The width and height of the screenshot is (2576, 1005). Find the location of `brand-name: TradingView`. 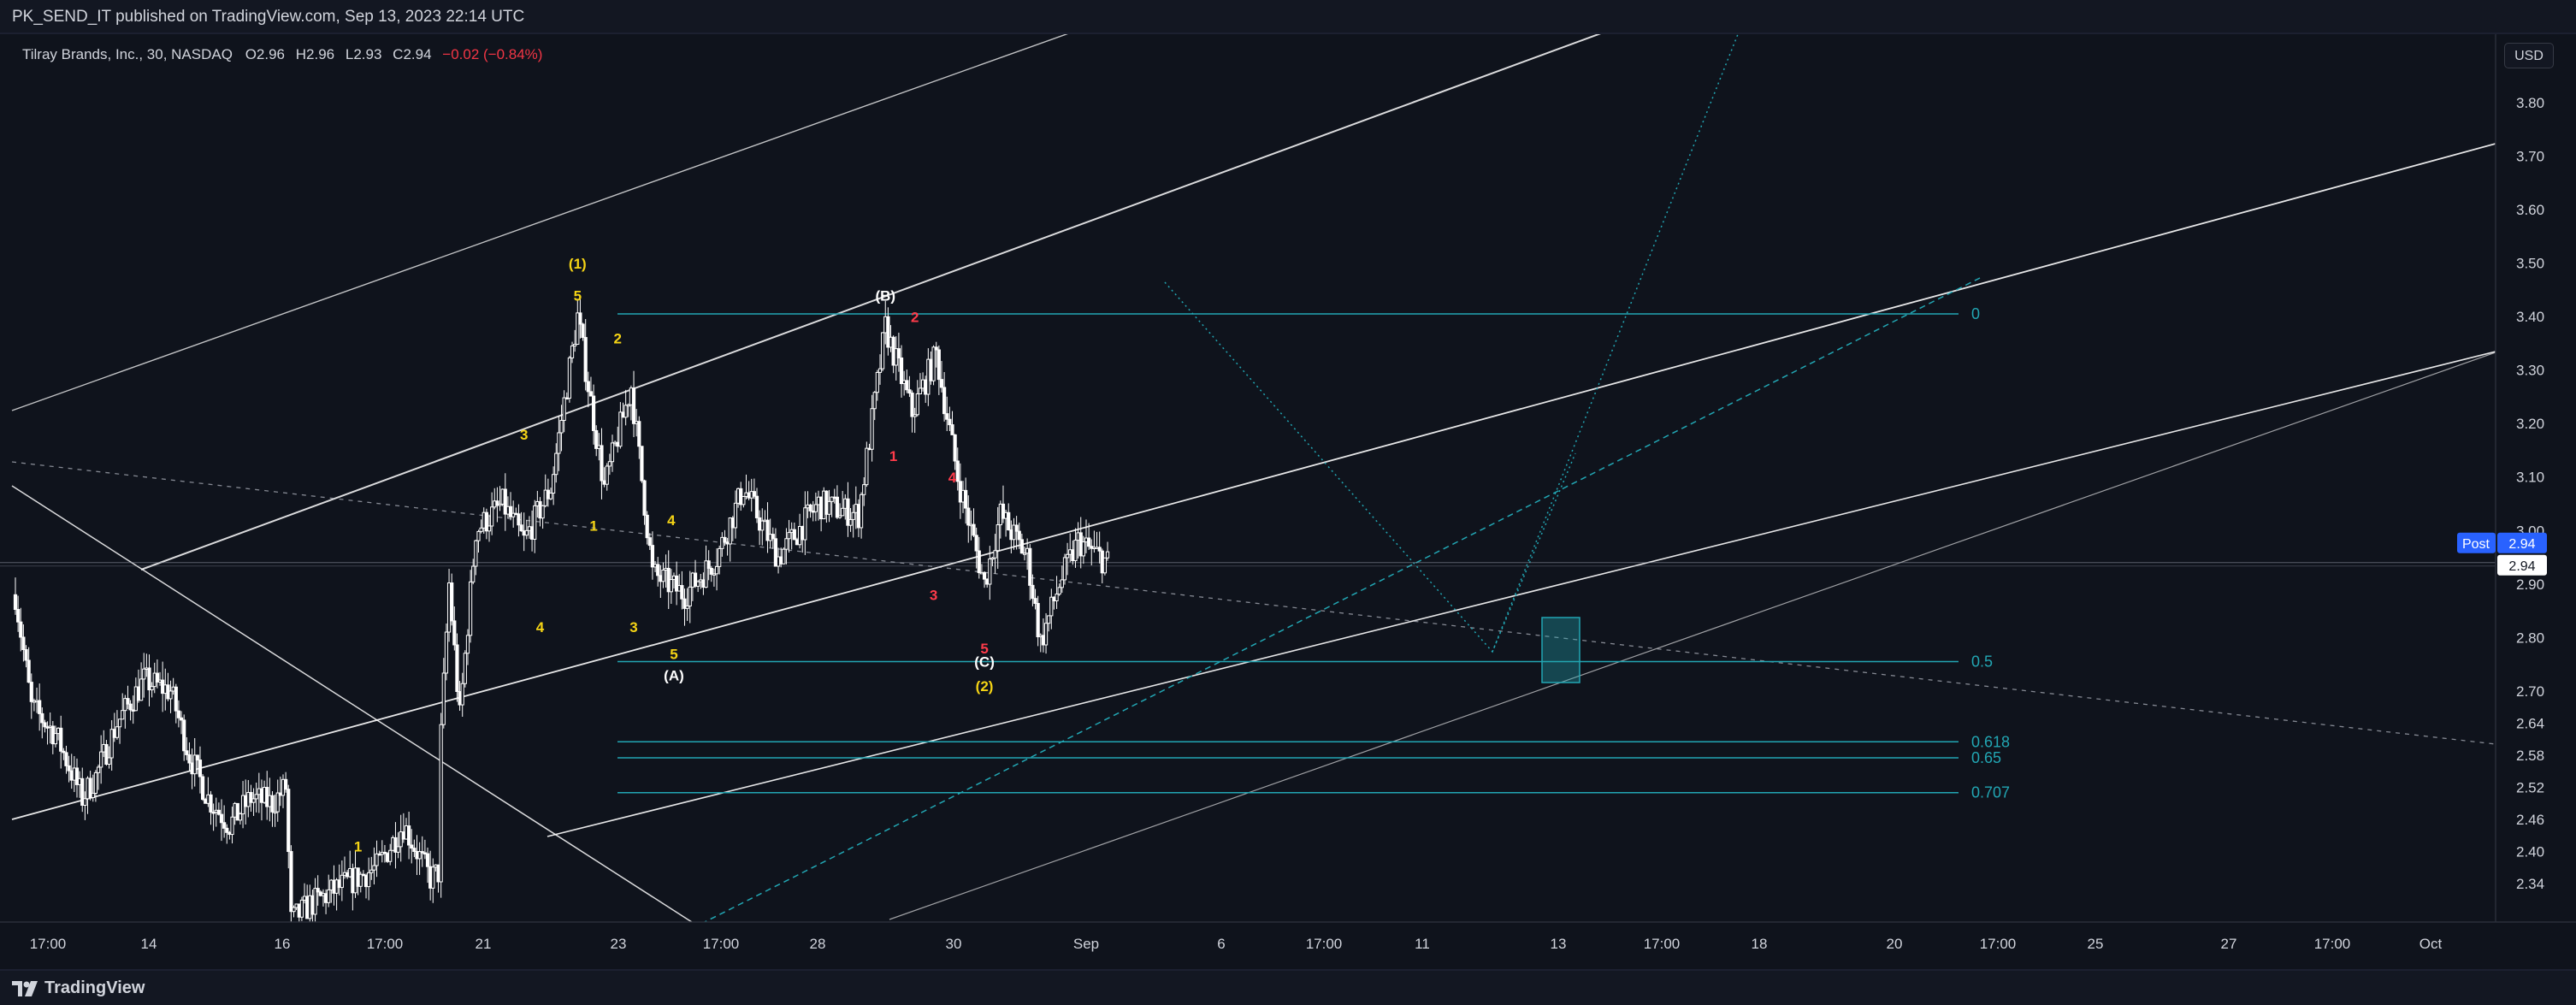

brand-name: TradingView is located at coordinates (94, 987).